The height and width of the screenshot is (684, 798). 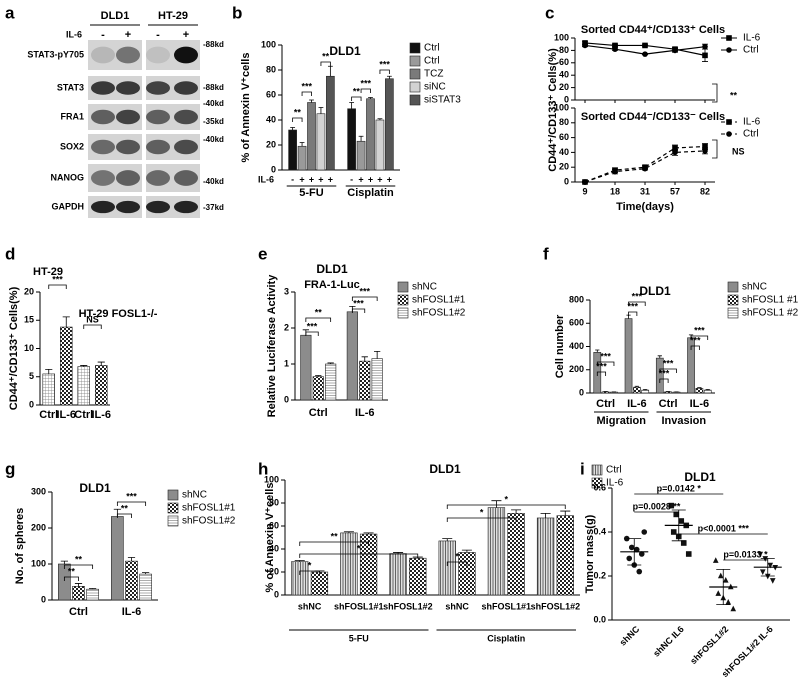 What do you see at coordinates (38, 491) in the screenshot?
I see `y-tick-label: 300` at bounding box center [38, 491].